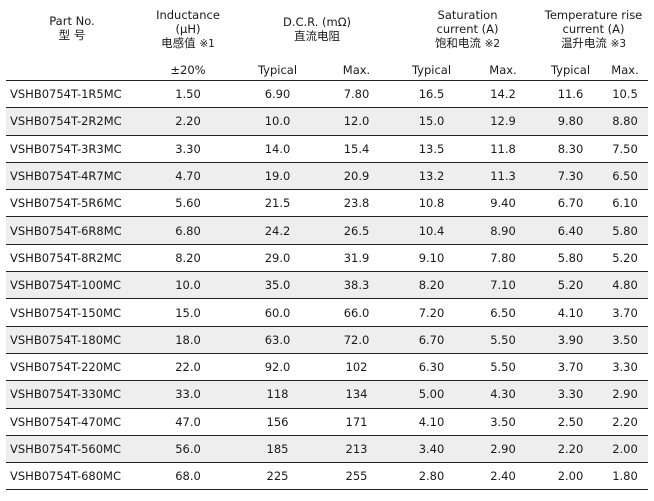  I want to click on inductance-cell: 5.60, so click(188, 203).